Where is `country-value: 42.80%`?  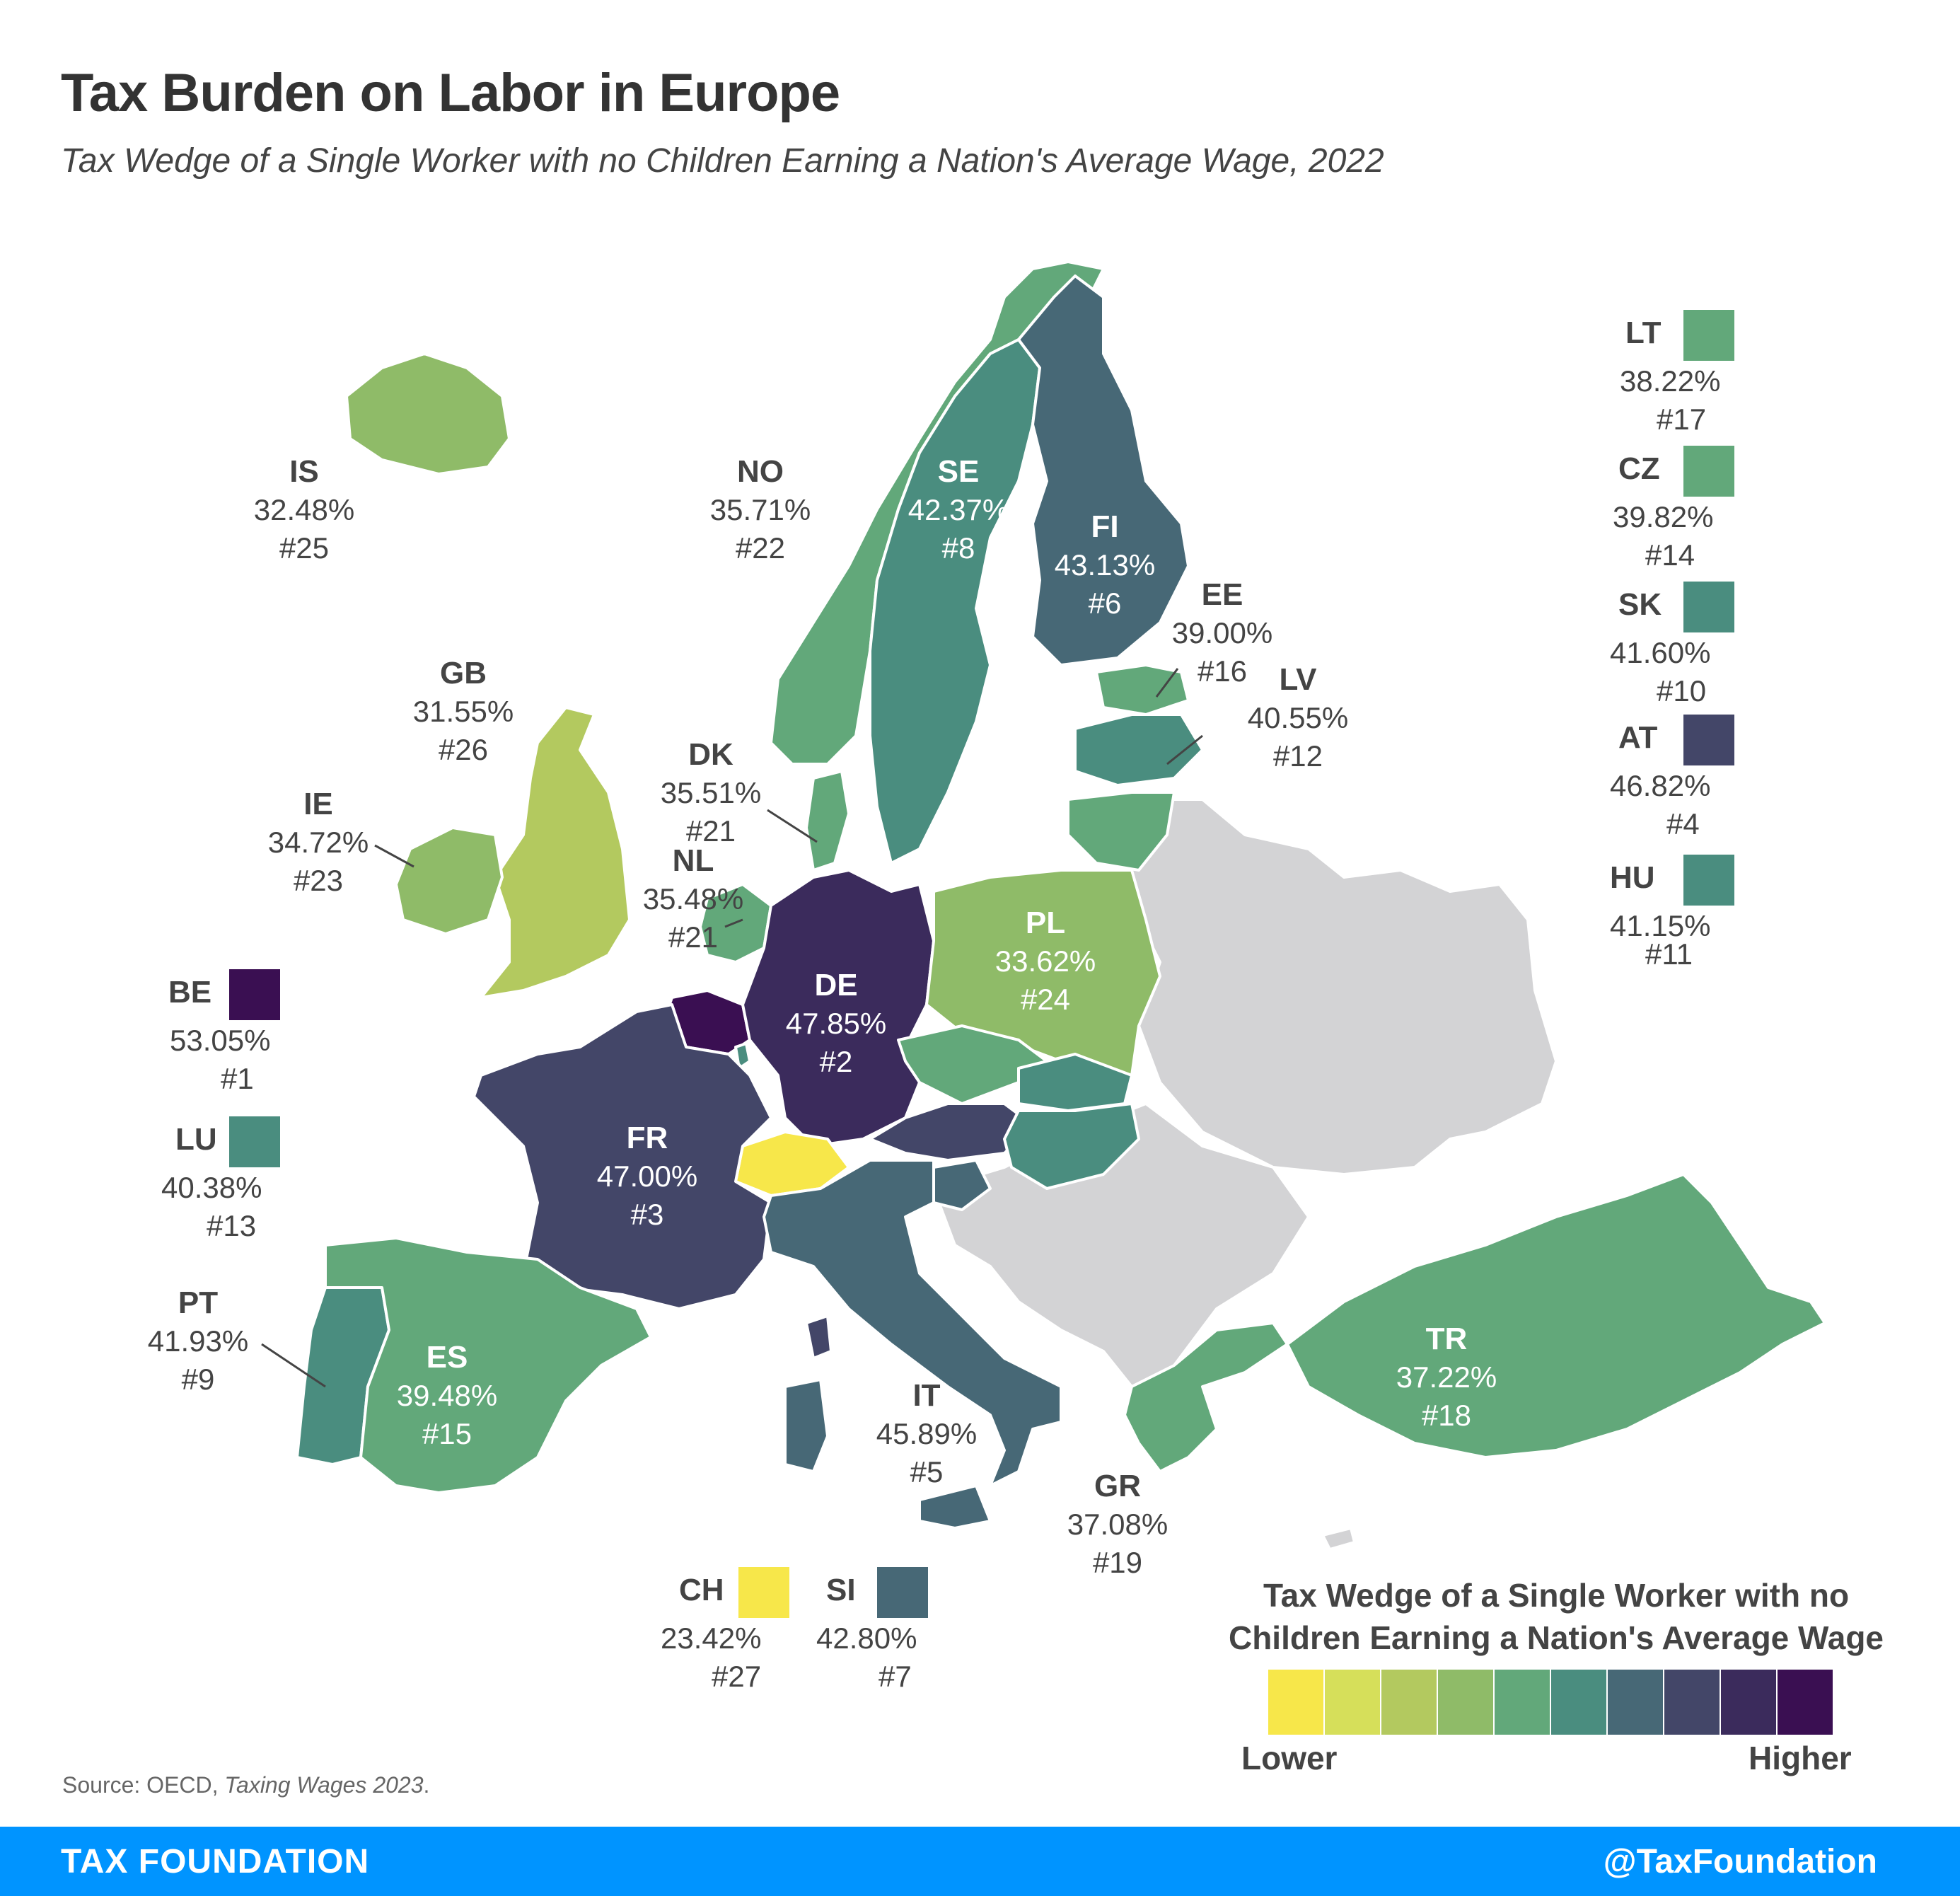
country-value: 42.80% is located at coordinates (866, 1639).